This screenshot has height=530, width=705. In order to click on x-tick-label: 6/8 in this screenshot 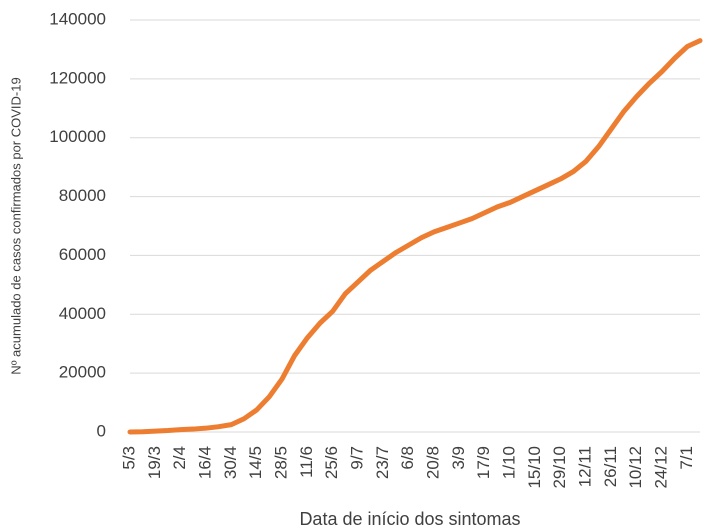, I will do `click(407, 458)`.